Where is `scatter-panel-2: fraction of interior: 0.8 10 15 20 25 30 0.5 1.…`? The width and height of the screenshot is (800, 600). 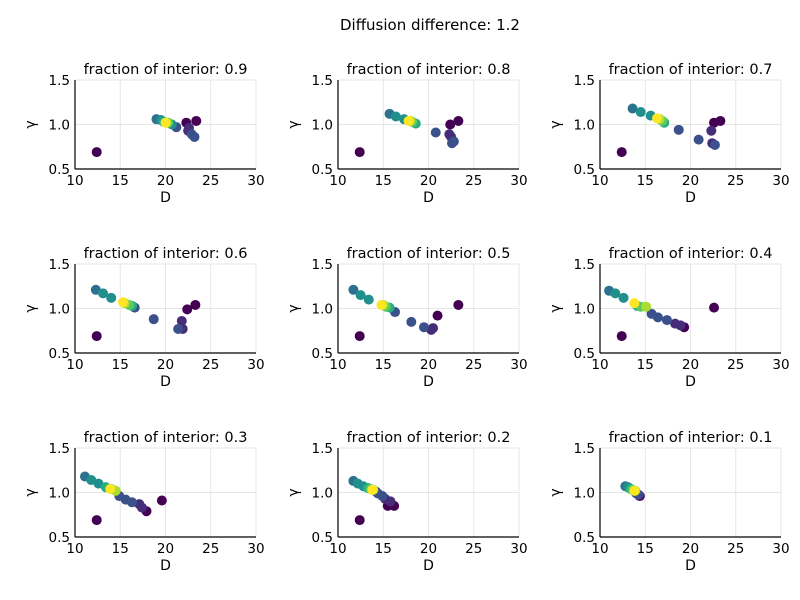 scatter-panel-2: fraction of interior: 0.8 10 15 20 25 30 0.5 1.… is located at coordinates (407, 134).